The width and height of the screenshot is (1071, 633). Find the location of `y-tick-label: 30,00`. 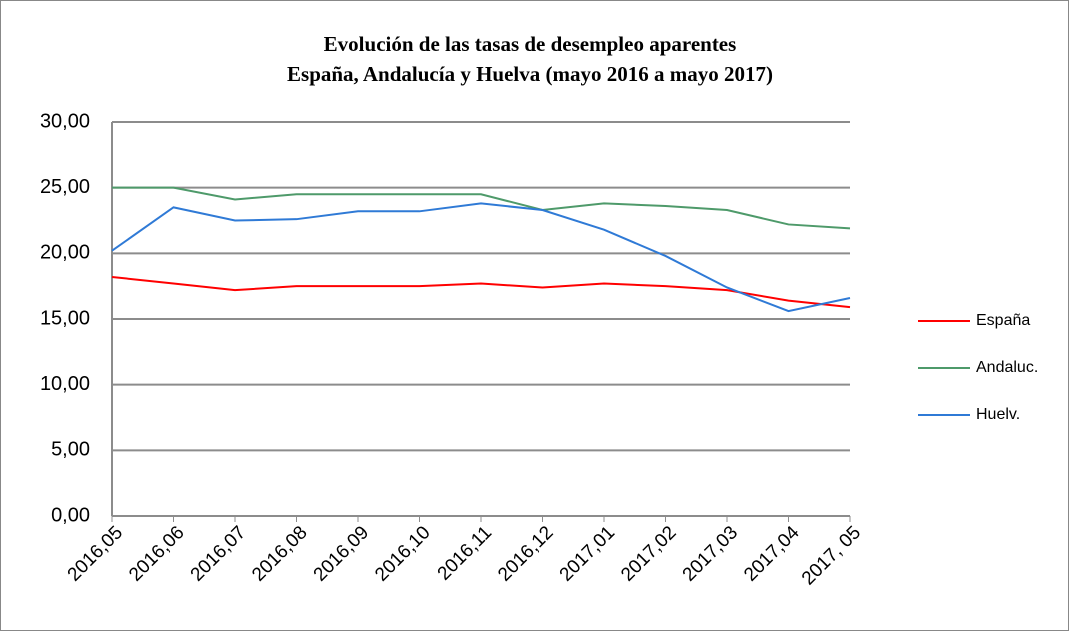

y-tick-label: 30,00 is located at coordinates (65, 121).